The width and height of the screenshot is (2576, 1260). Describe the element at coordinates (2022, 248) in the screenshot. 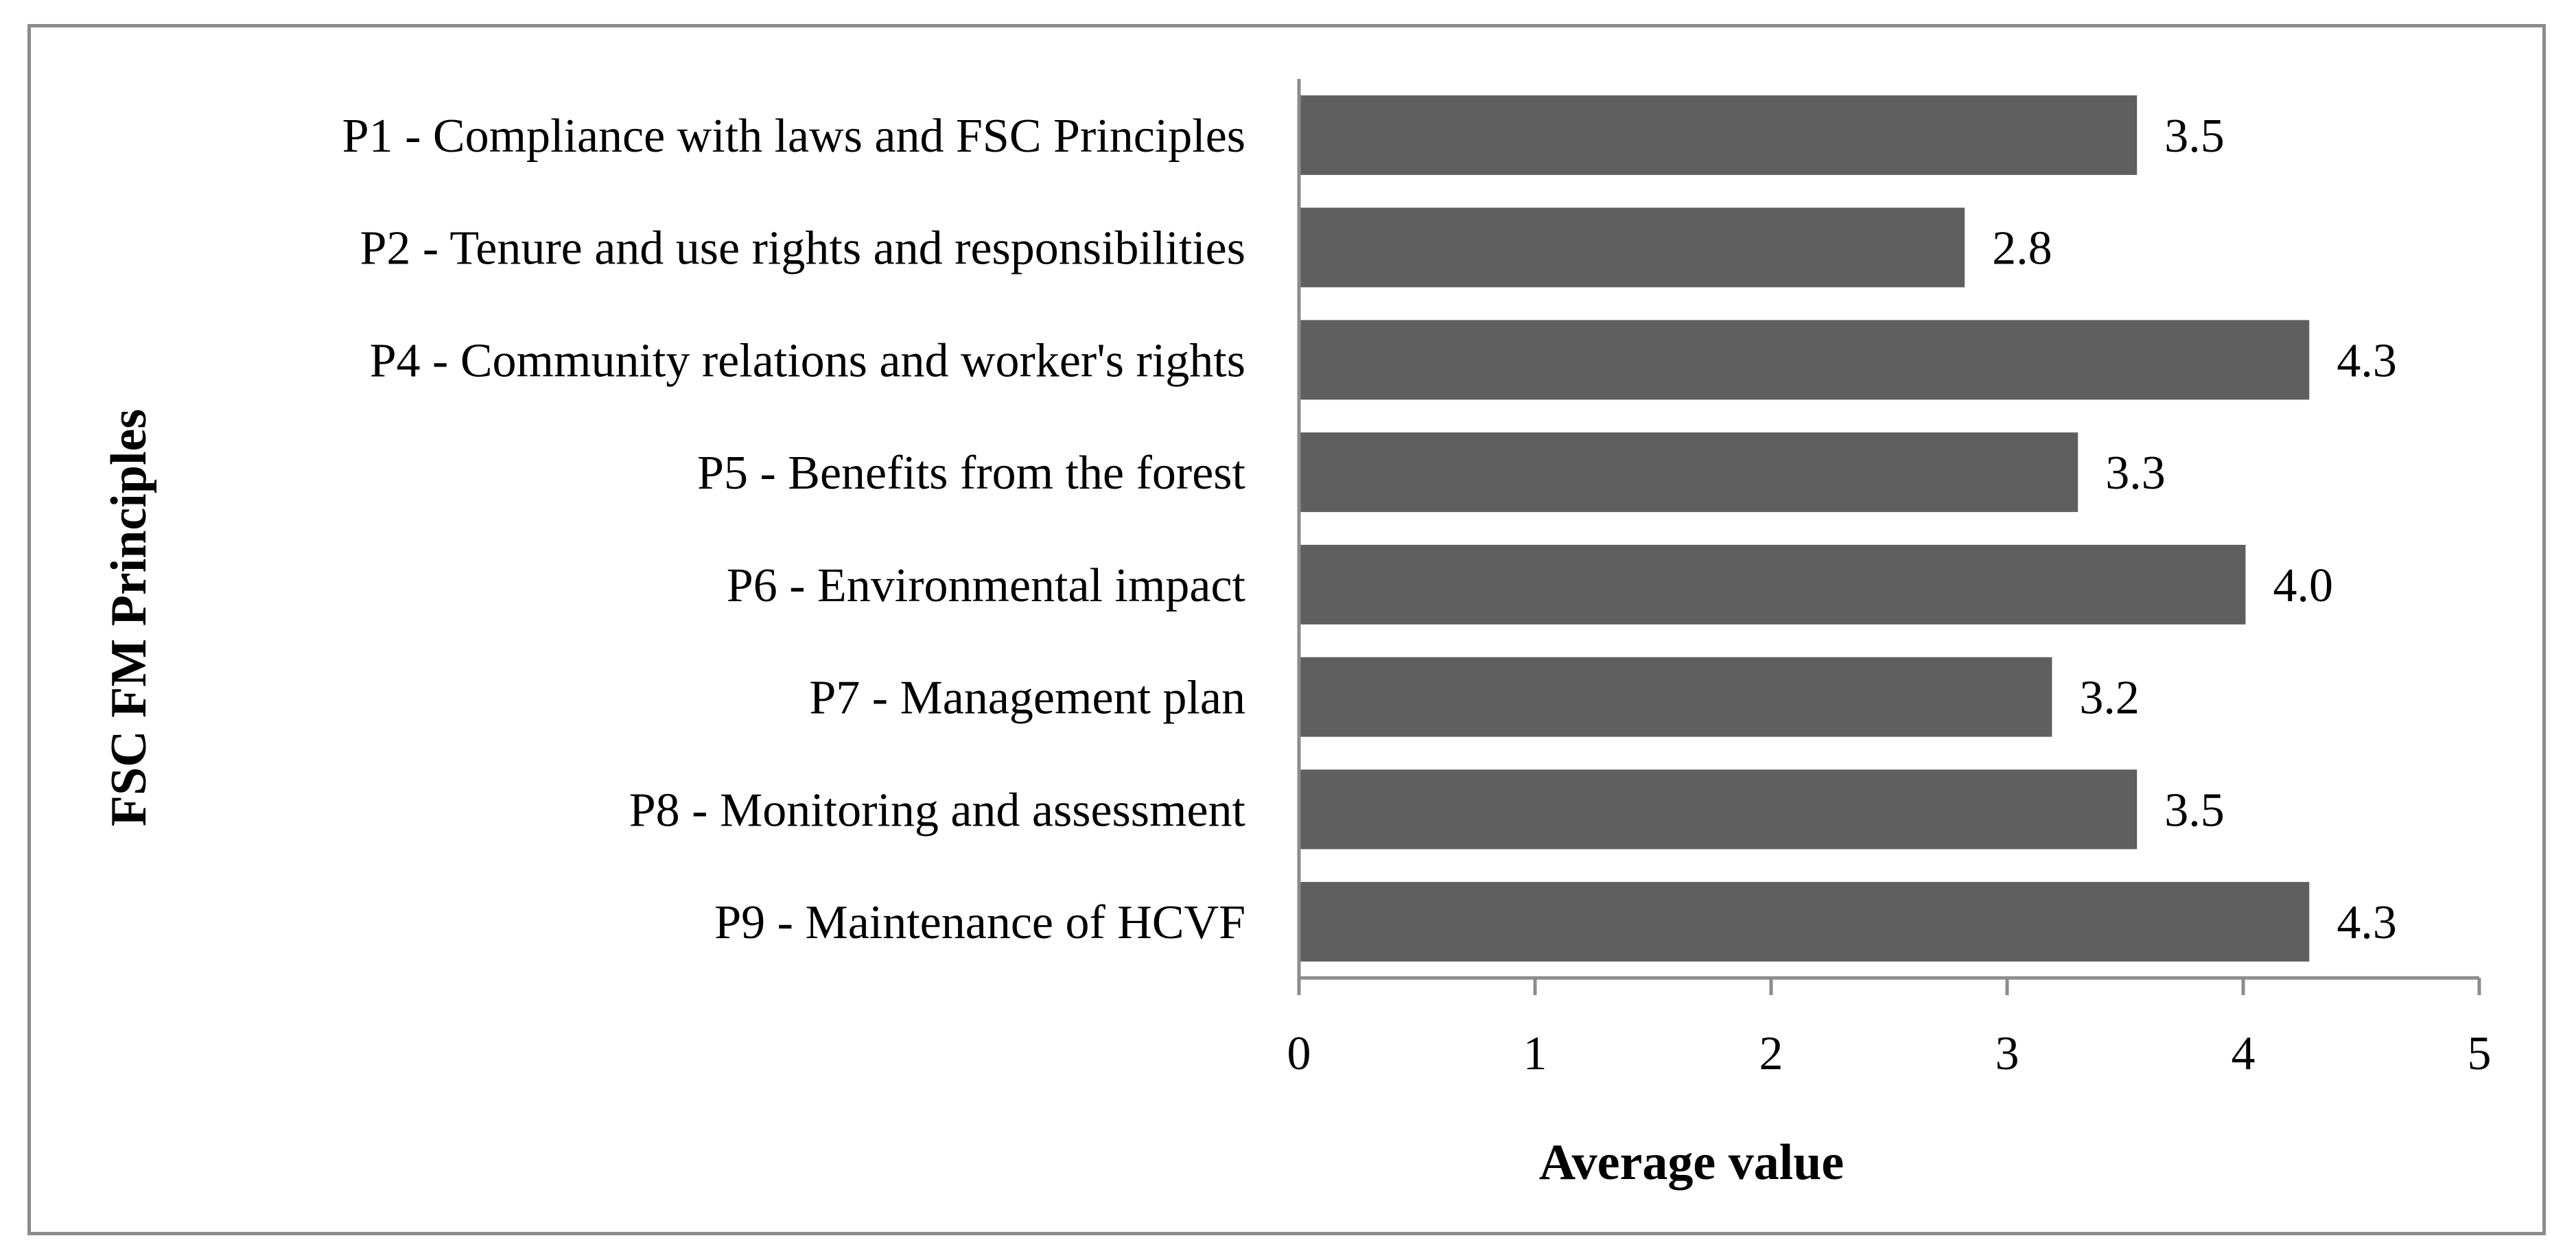

I see `value-label: 2.8` at that location.